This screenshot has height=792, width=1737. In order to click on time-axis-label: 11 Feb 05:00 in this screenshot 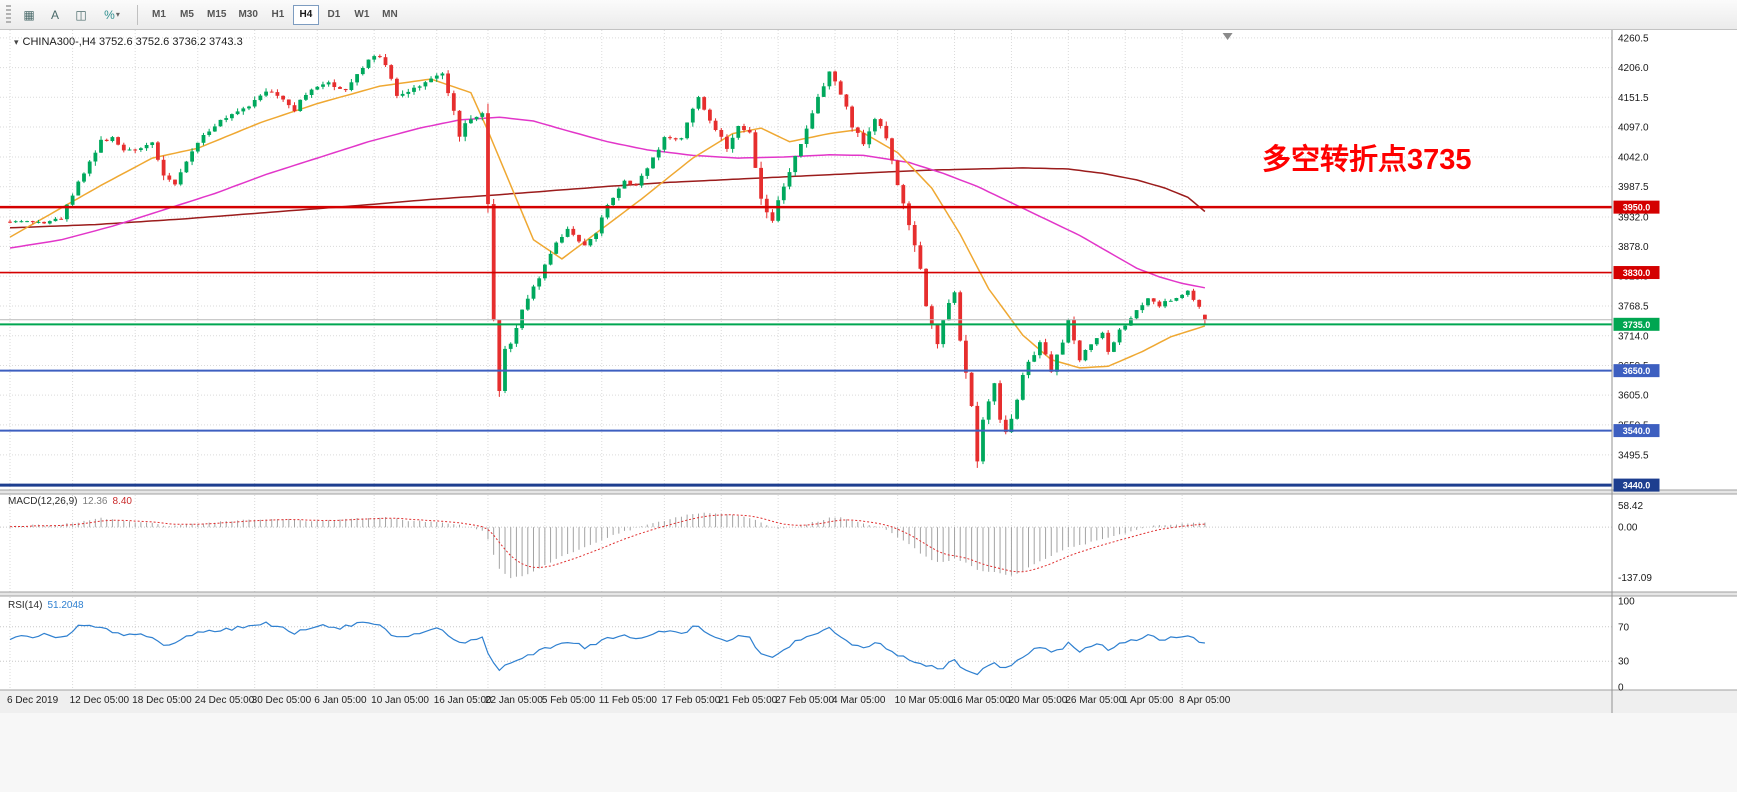, I will do `click(627, 700)`.